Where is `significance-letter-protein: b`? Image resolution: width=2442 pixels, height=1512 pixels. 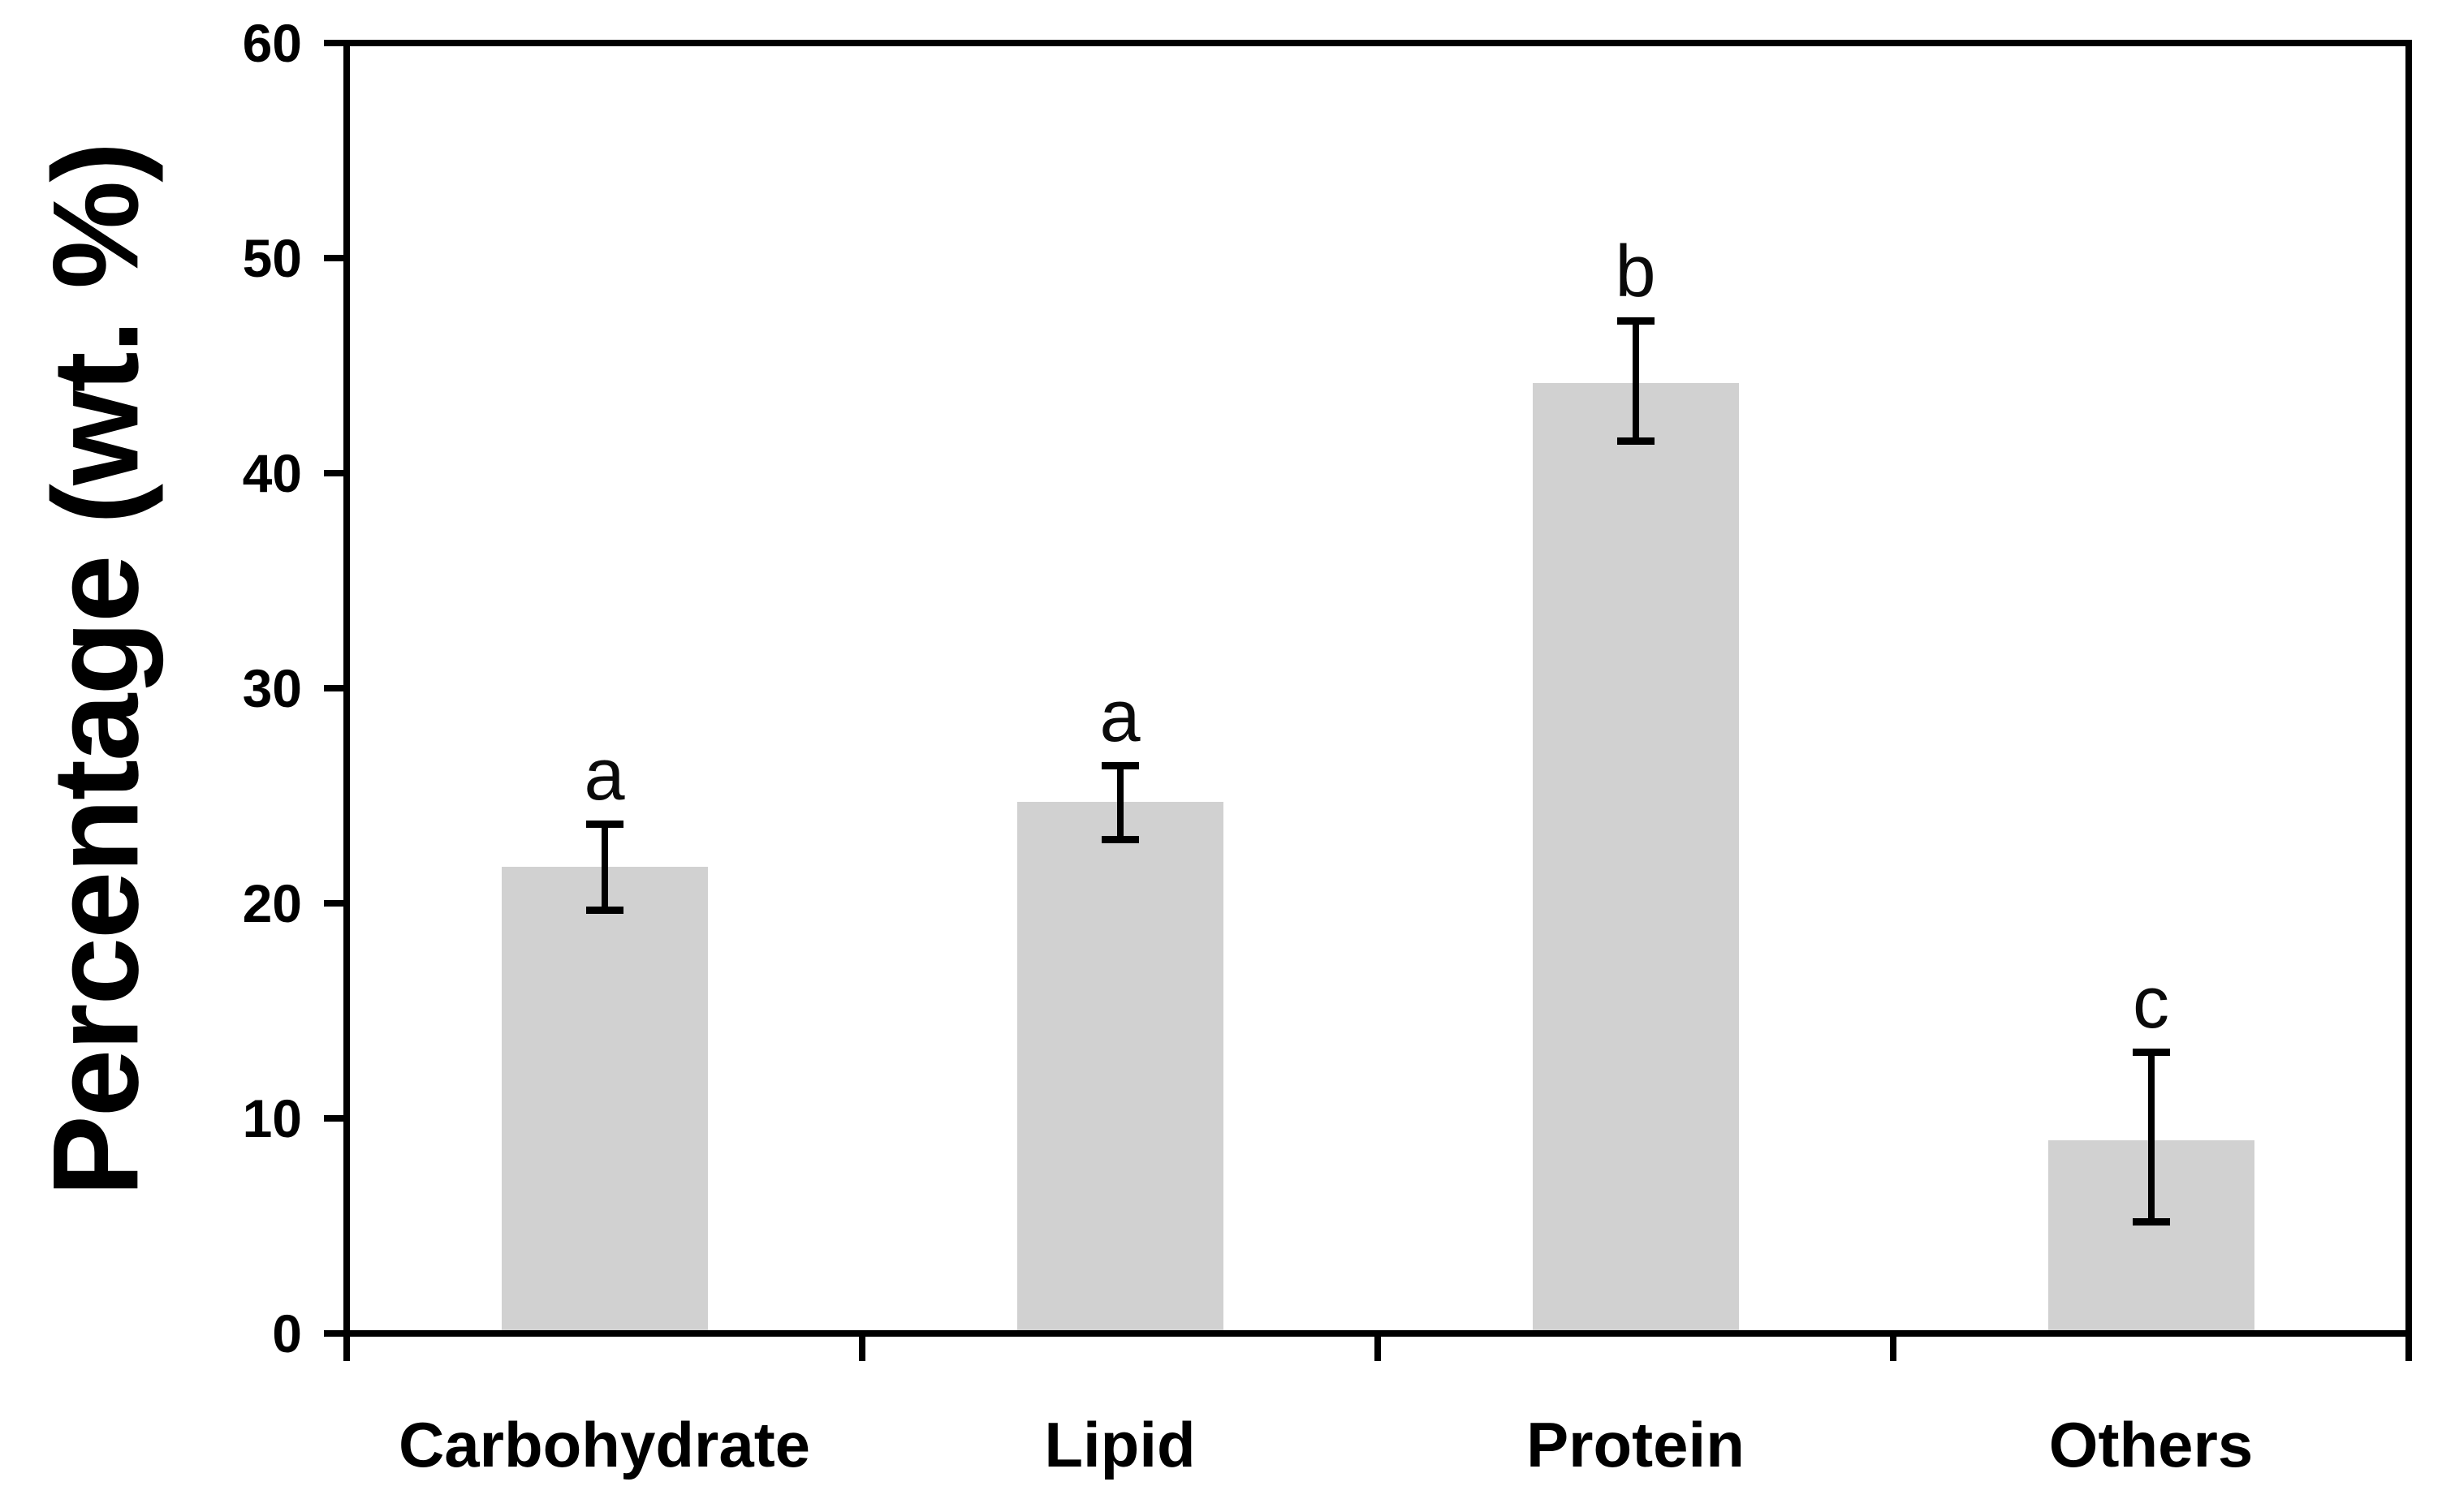
significance-letter-protein: b is located at coordinates (1635, 271).